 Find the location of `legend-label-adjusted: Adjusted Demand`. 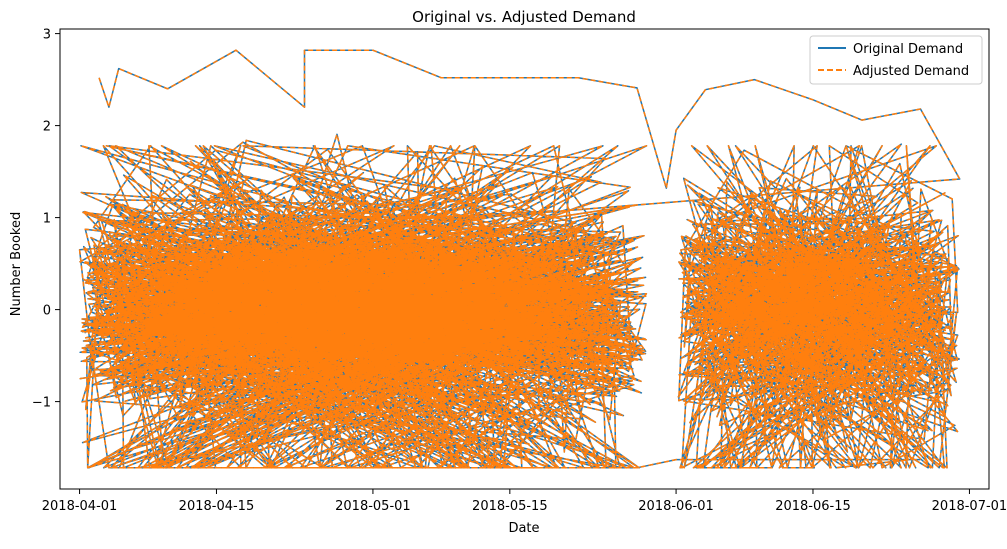

legend-label-adjusted: Adjusted Demand is located at coordinates (911, 71).